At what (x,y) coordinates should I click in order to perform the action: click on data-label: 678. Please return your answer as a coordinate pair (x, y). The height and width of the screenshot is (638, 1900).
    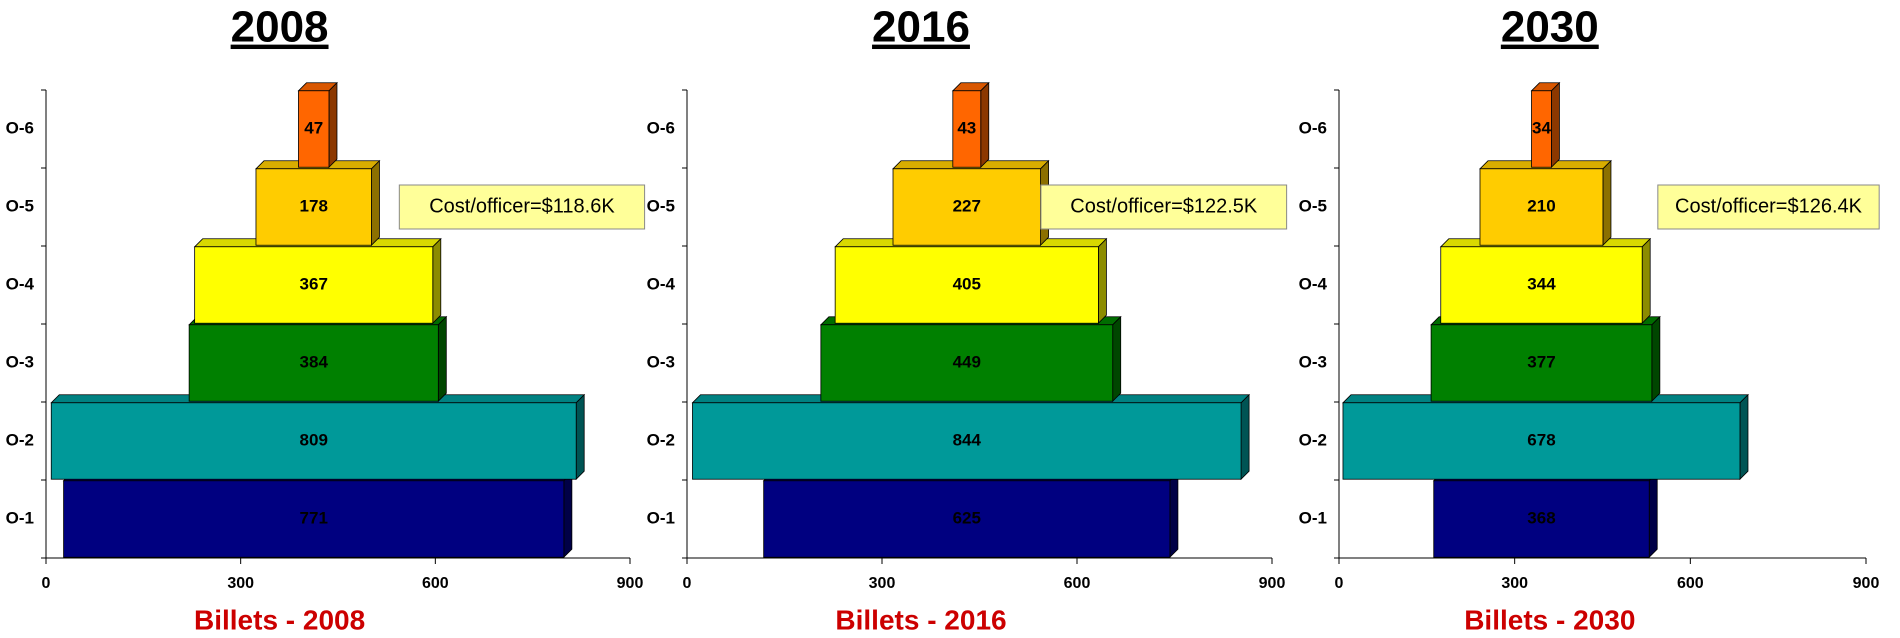
    Looking at the image, I should click on (1541, 439).